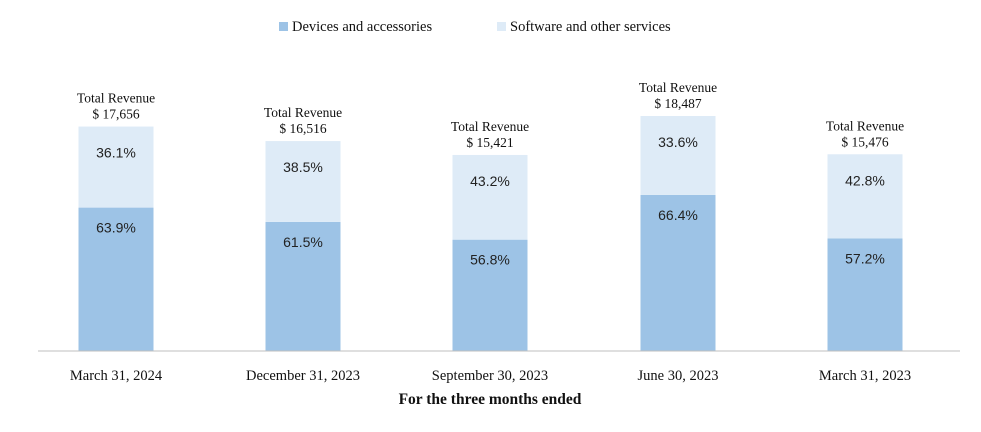 Image resolution: width=981 pixels, height=432 pixels. Describe the element at coordinates (678, 103) in the screenshot. I see `total-revenue-value-3: $ 18,487` at that location.